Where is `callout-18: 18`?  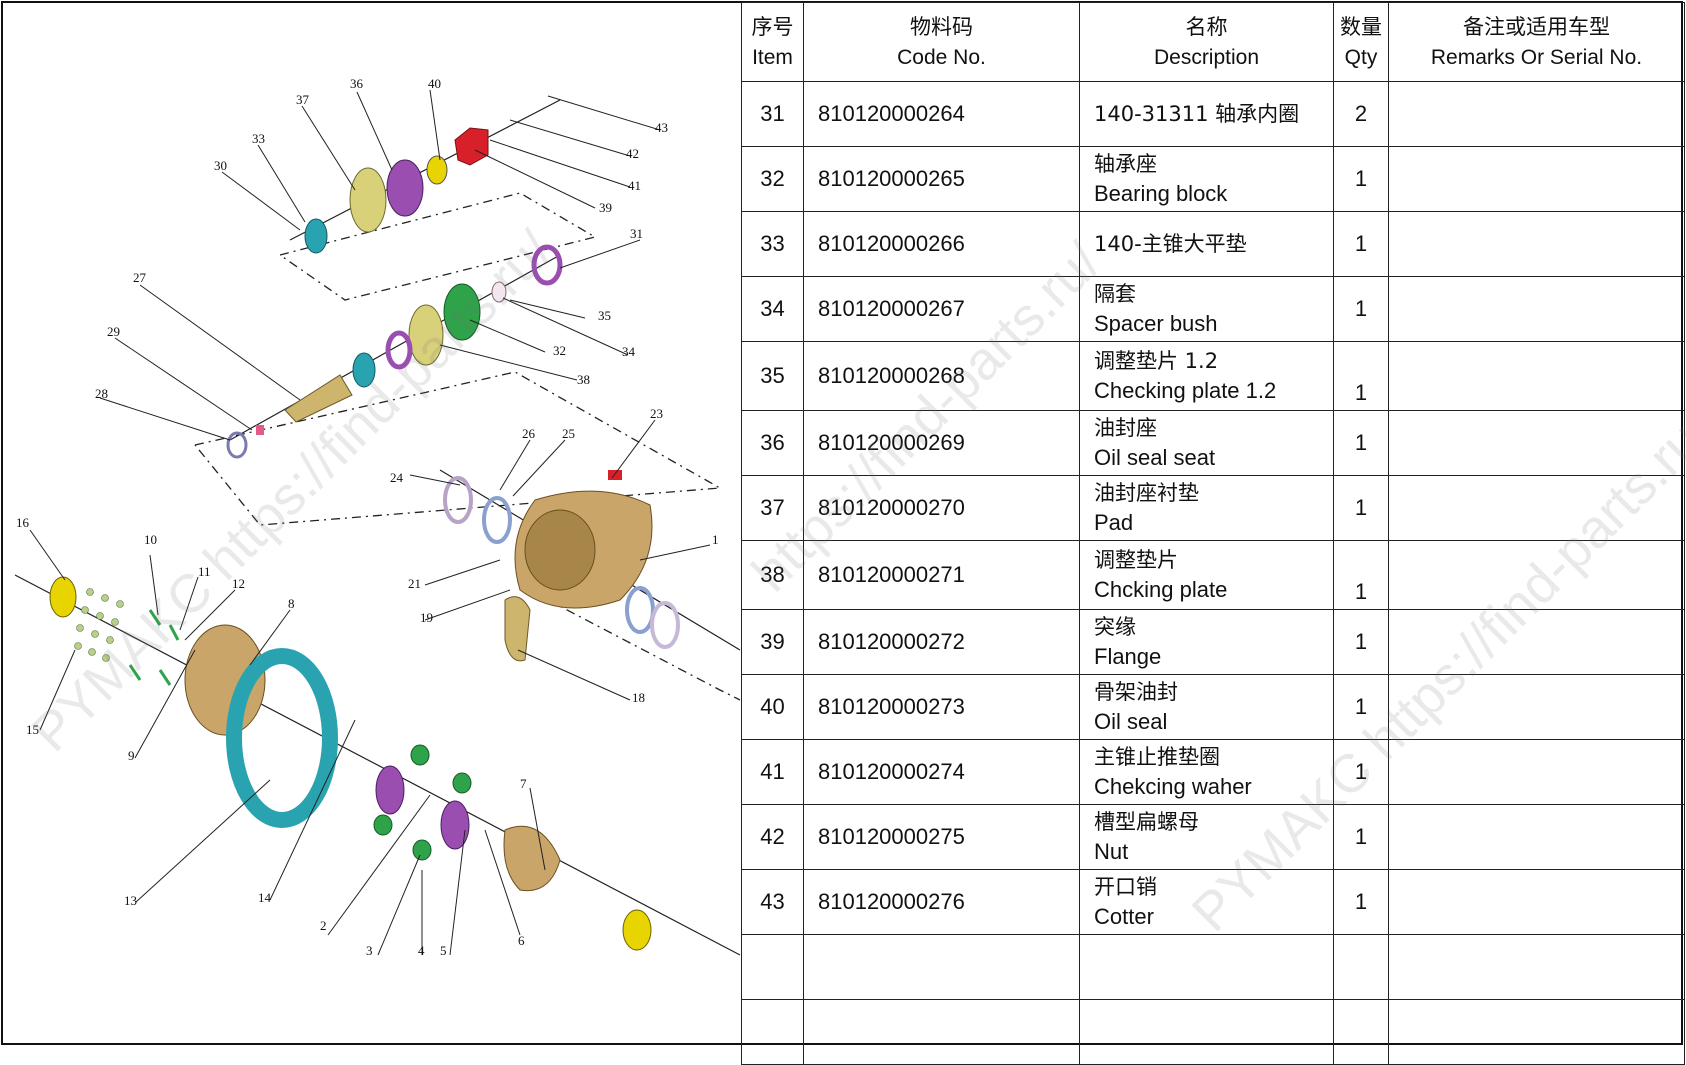 callout-18: 18 is located at coordinates (638, 697).